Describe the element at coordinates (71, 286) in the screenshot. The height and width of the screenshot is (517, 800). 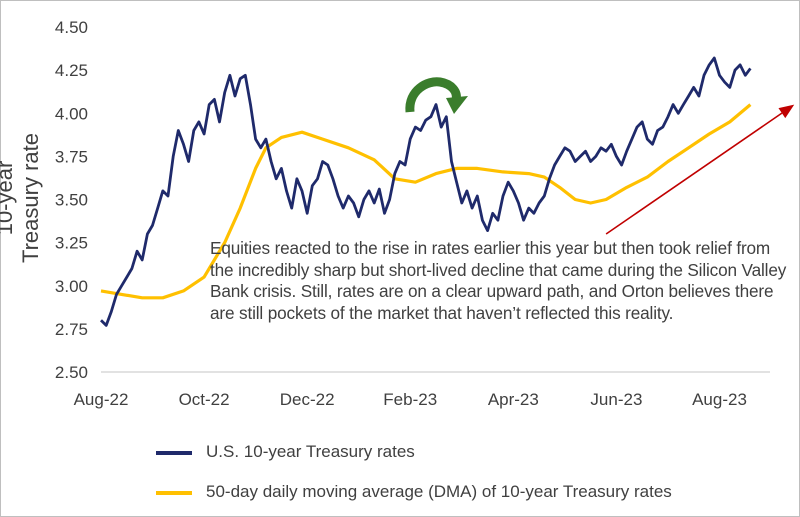
I see `y-tick-label: 3.00` at that location.